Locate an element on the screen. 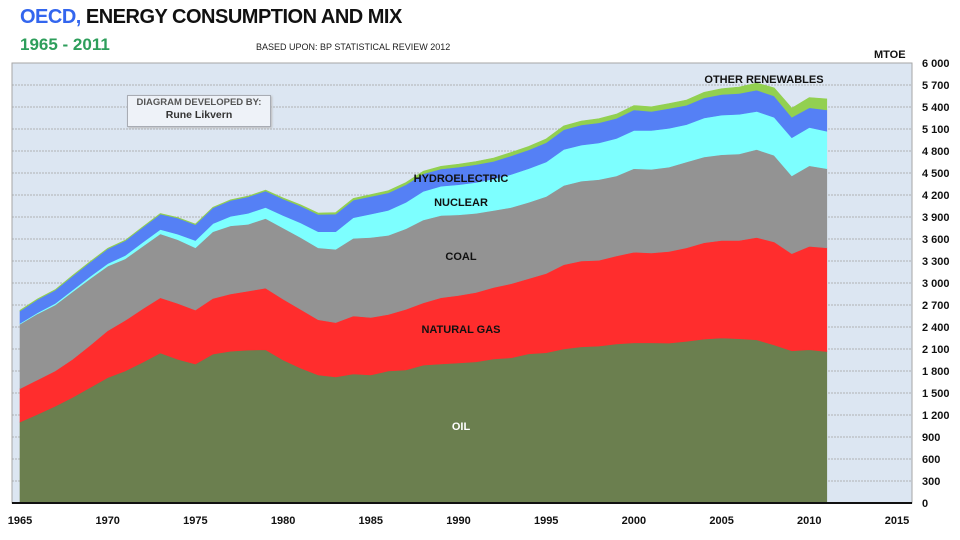 The image size is (960, 540). x-tick-label: 1990 is located at coordinates (458, 521).